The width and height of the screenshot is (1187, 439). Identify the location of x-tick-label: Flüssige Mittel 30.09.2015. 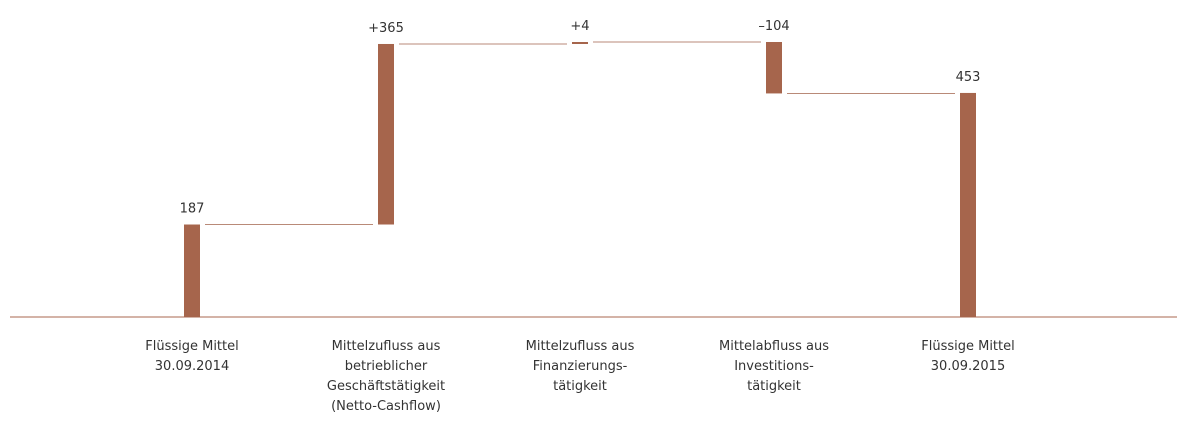
(968, 356).